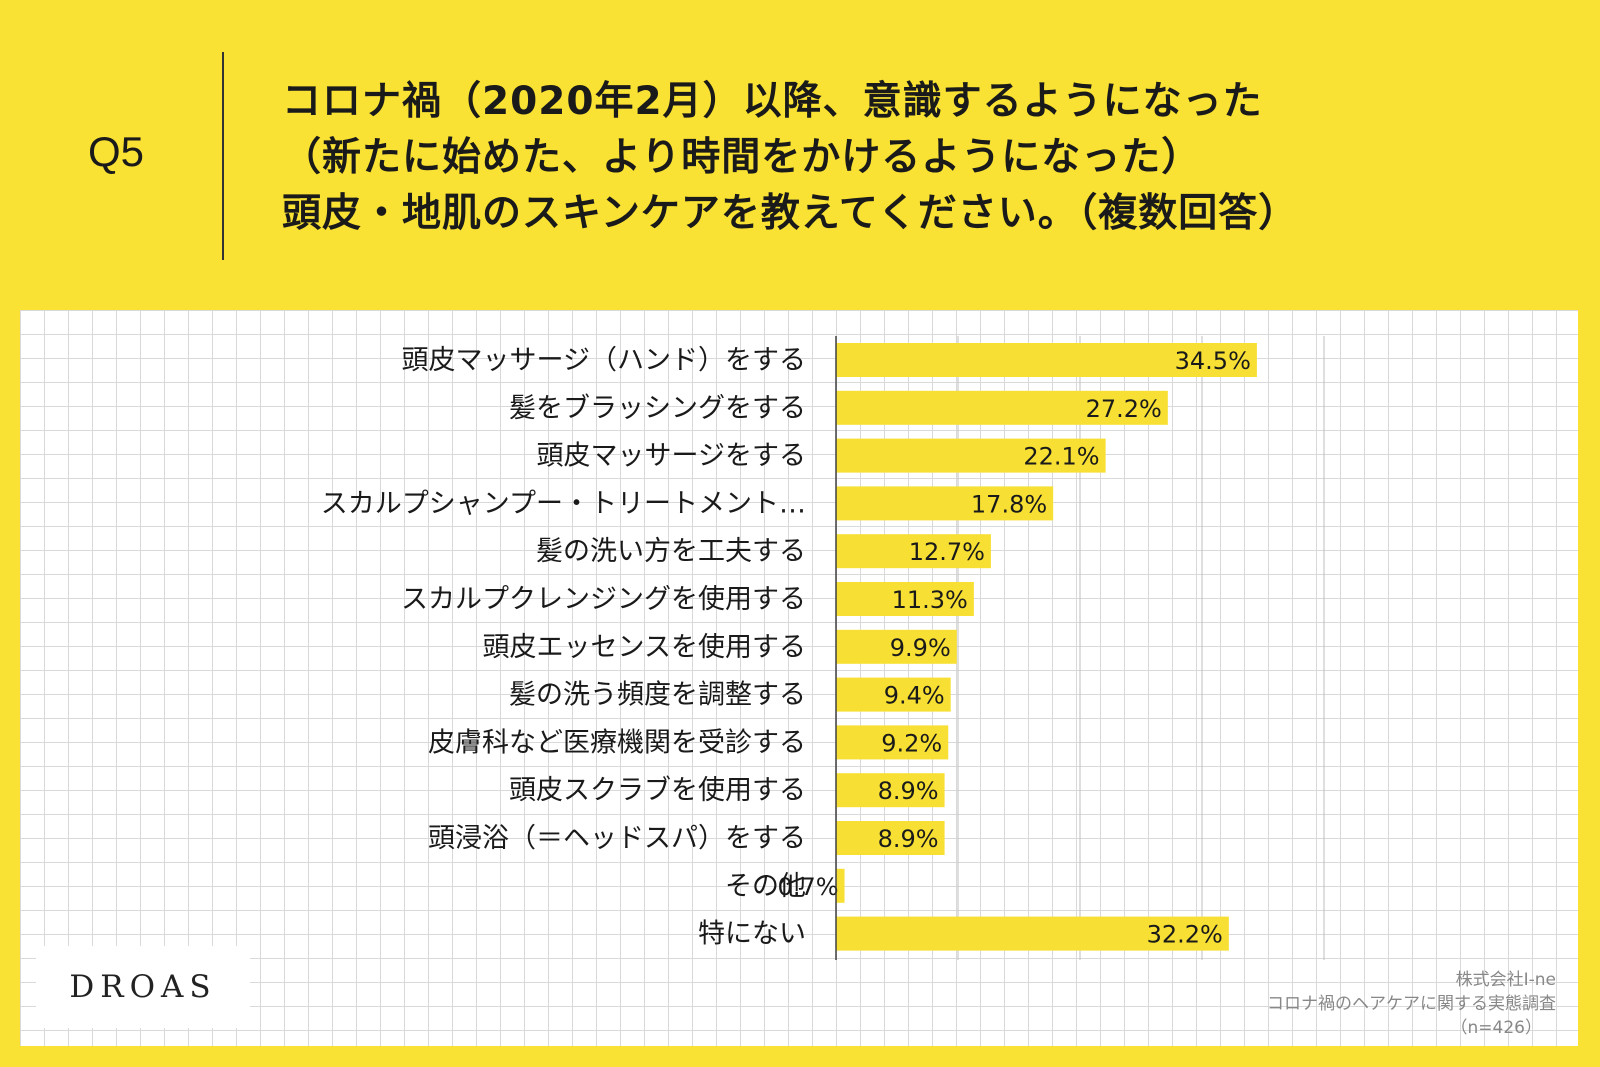 The image size is (1600, 1067). What do you see at coordinates (1061, 457) in the screenshot?
I see `data-label: 22.1%` at bounding box center [1061, 457].